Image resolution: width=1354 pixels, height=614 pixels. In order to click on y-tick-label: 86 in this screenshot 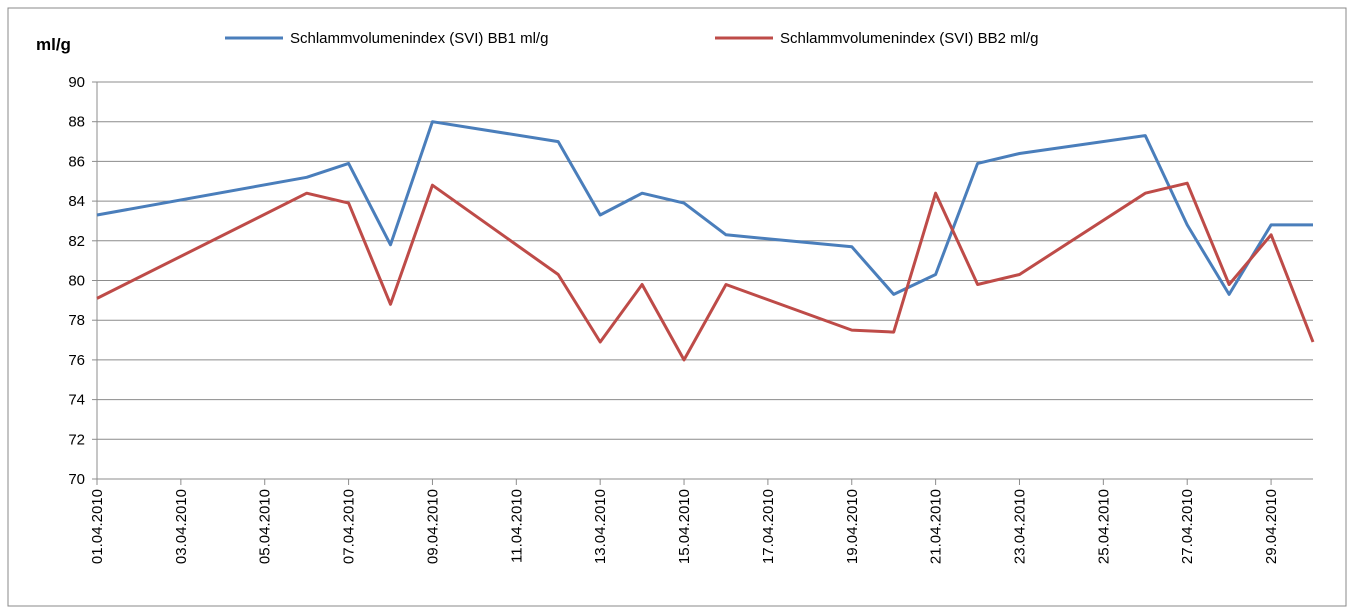, I will do `click(76, 161)`.